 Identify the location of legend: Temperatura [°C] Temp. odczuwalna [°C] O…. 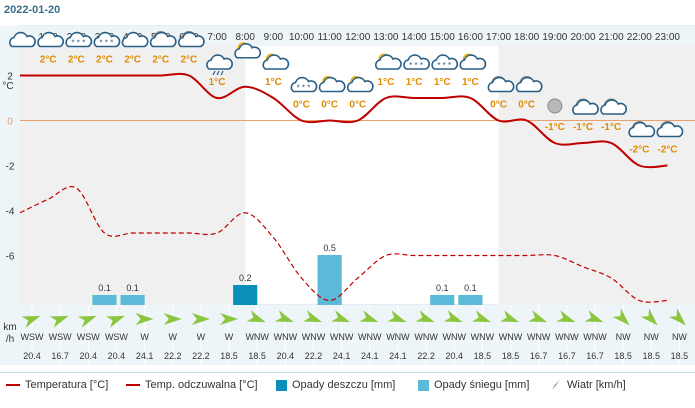
(347, 384).